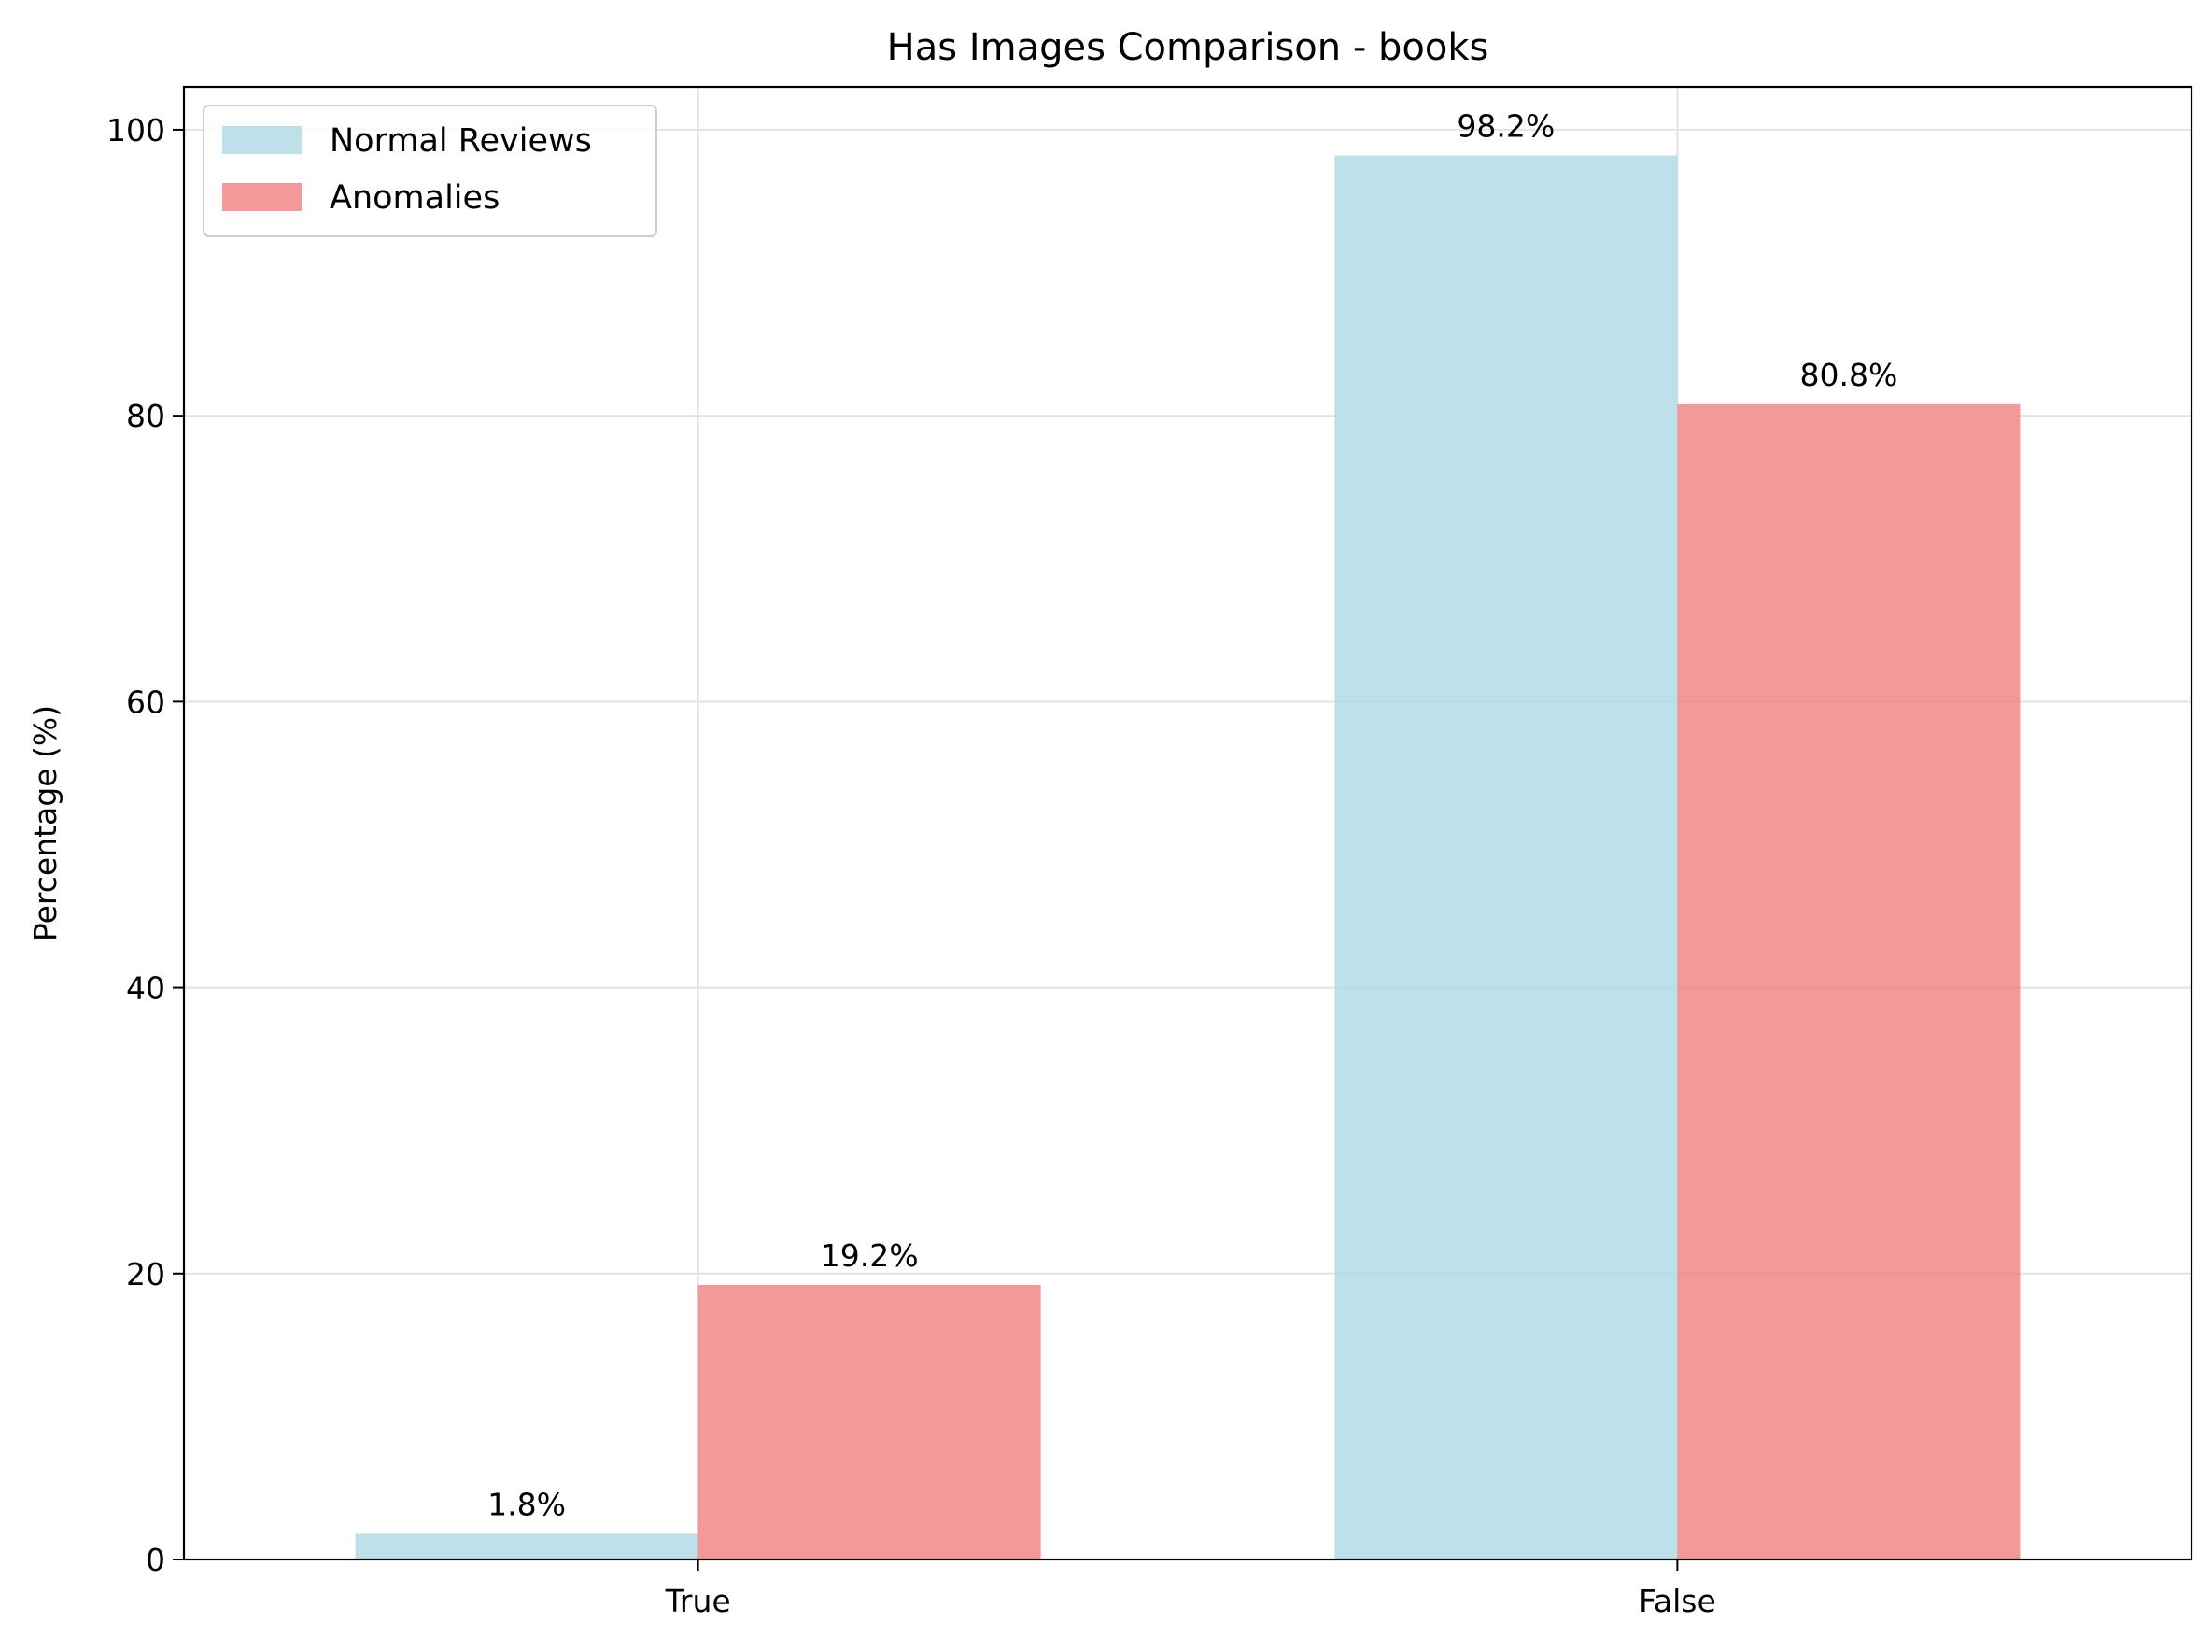 The width and height of the screenshot is (2212, 1652). Describe the element at coordinates (145, 416) in the screenshot. I see `y-tick-label: 80` at that location.